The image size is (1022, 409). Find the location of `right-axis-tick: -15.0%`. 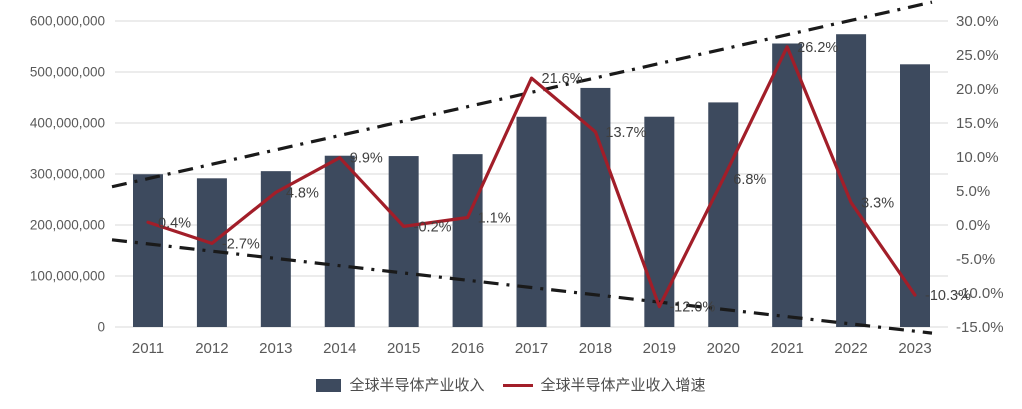

right-axis-tick: -15.0% is located at coordinates (980, 327).